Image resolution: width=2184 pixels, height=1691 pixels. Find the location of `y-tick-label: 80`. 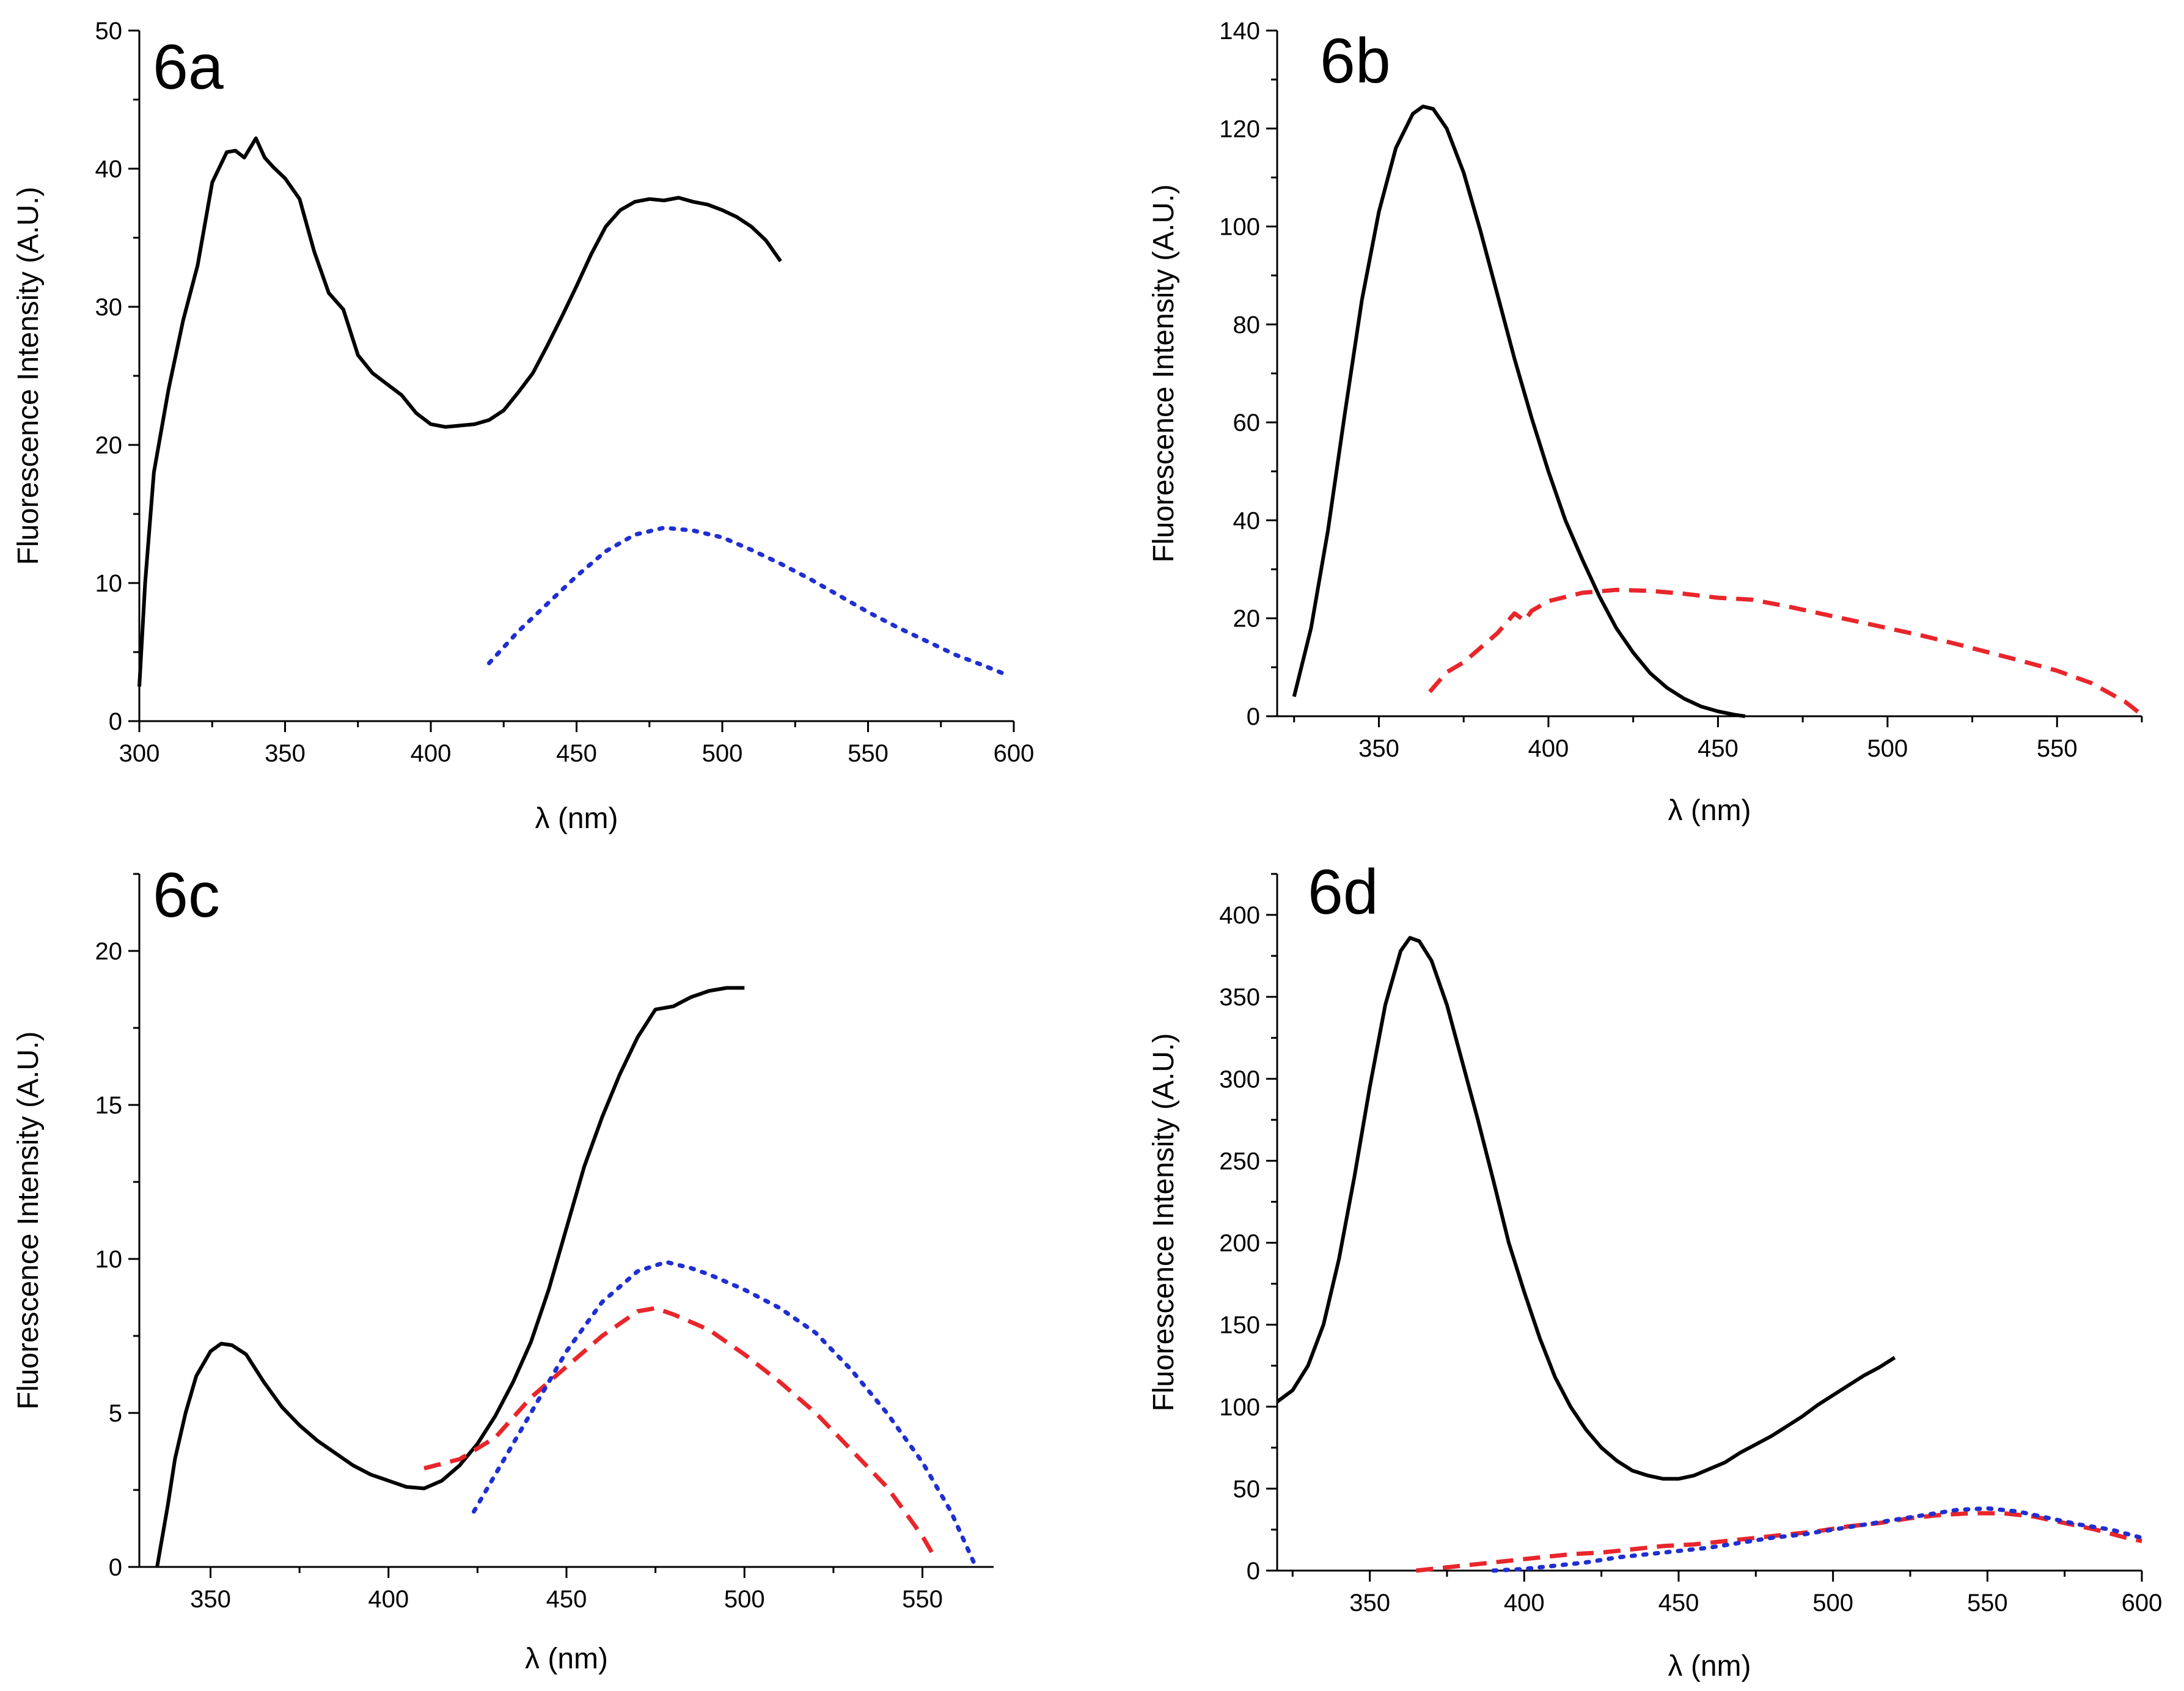

y-tick-label: 80 is located at coordinates (1247, 325).